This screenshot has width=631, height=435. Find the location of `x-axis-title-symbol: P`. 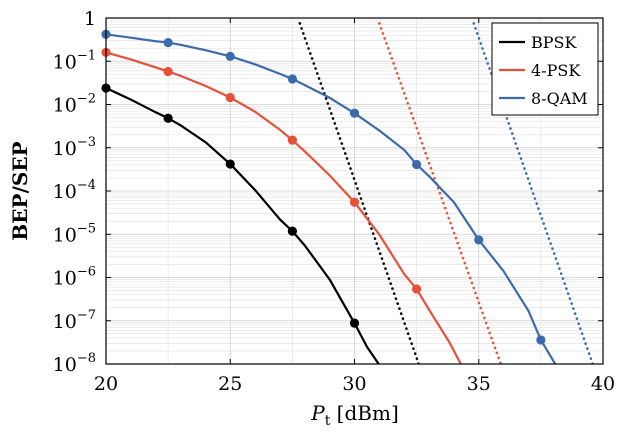

x-axis-title-symbol: P is located at coordinates (317, 413).